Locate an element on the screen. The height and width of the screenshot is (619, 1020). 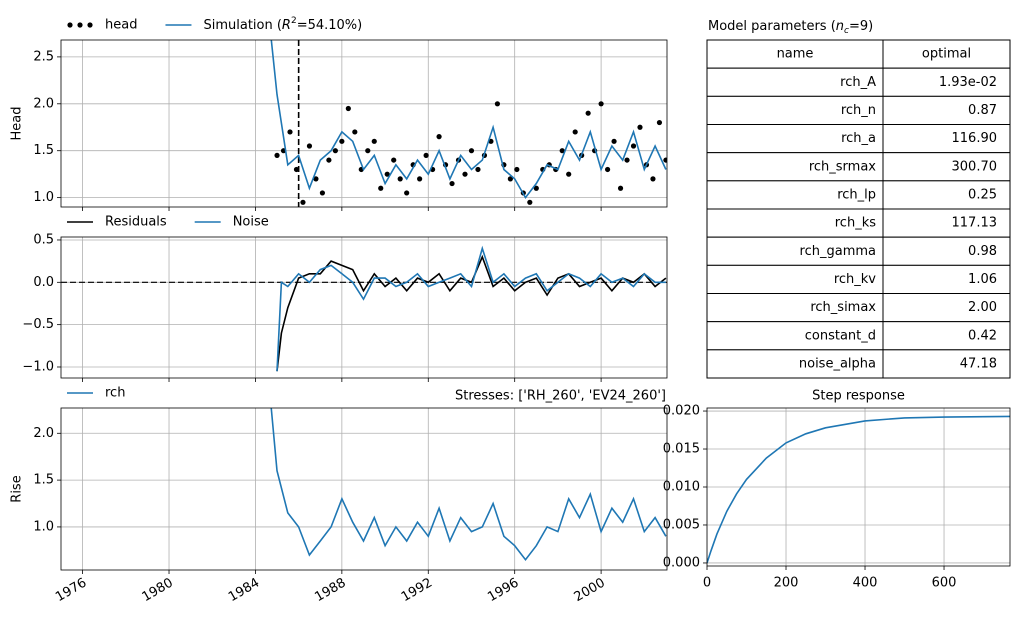
legend-label: head is located at coordinates (121, 25).